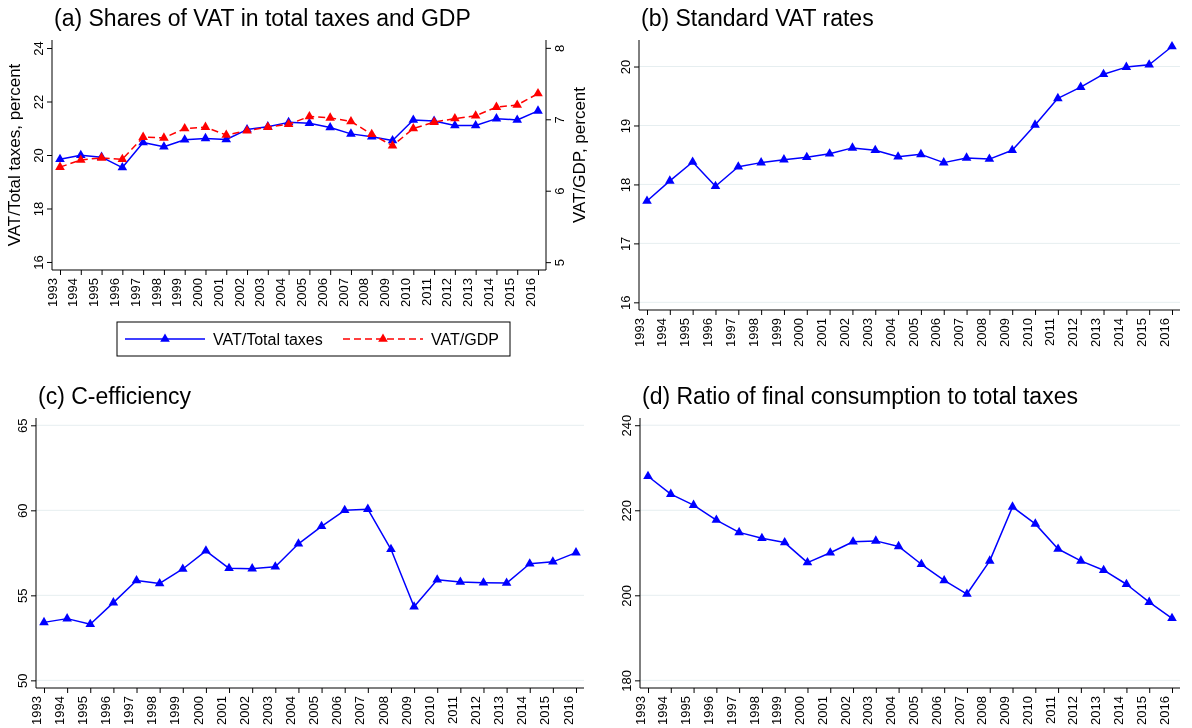  I want to click on y-tick-label: 55, so click(22, 596).